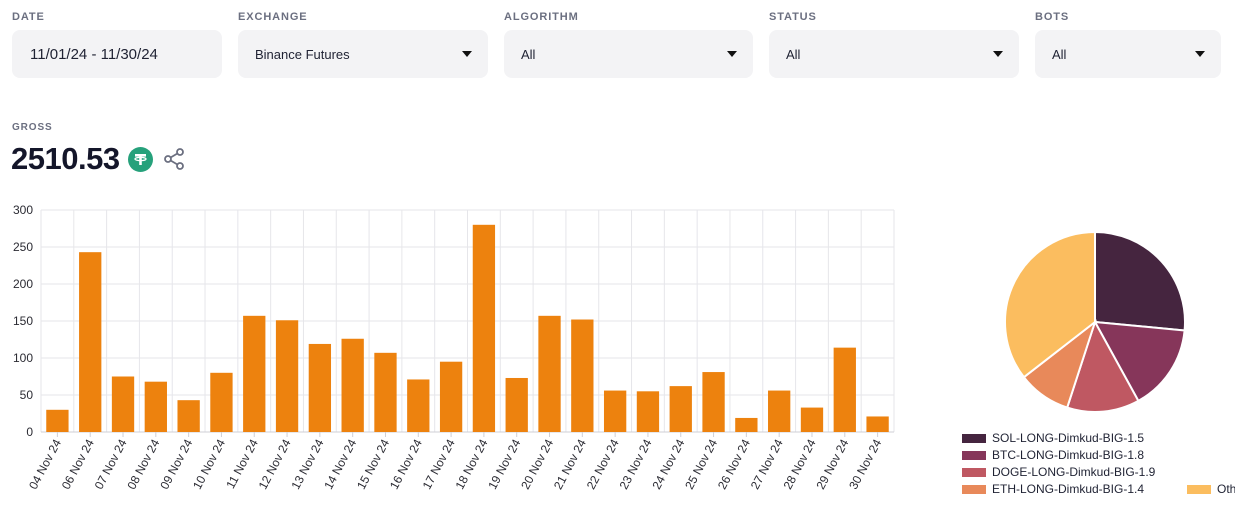 The height and width of the screenshot is (511, 1235). Describe the element at coordinates (701, 464) in the screenshot. I see `x-tick-label: 25 Nov 24` at that location.